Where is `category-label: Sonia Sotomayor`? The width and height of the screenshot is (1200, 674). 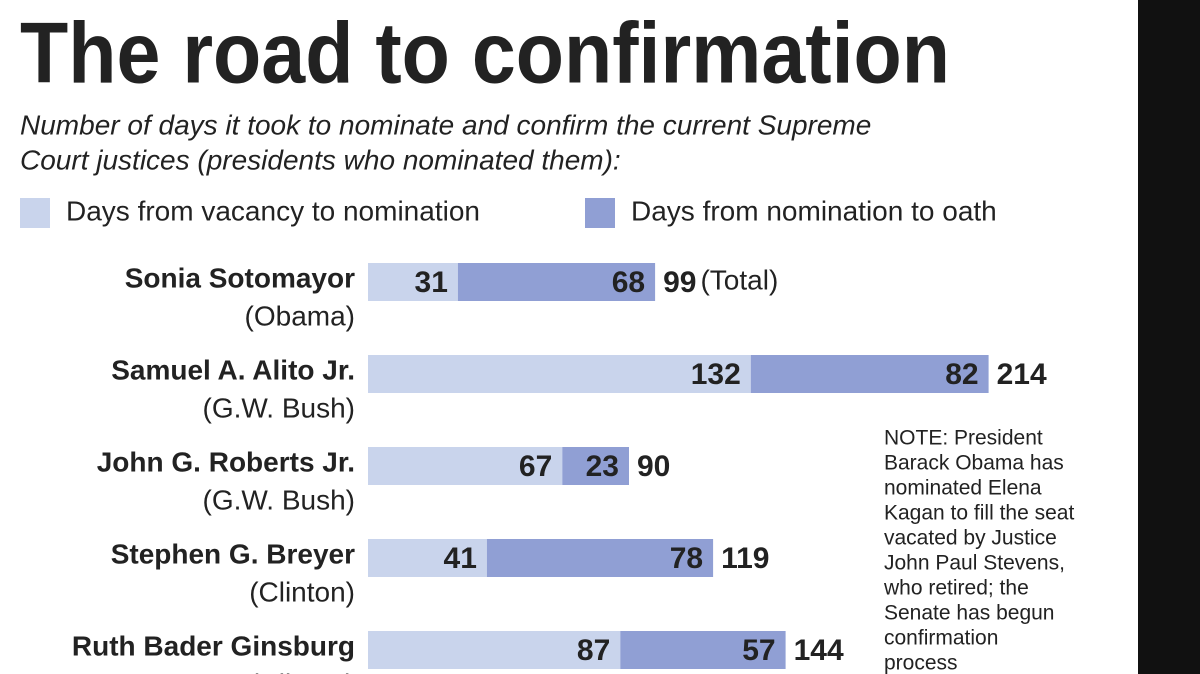
category-label: Sonia Sotomayor is located at coordinates (240, 277).